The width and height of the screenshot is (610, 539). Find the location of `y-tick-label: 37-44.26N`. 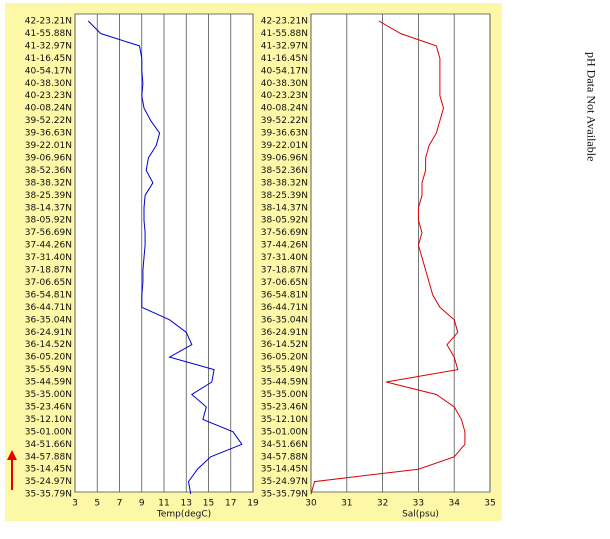

y-tick-label: 37-44.26N is located at coordinates (284, 246).